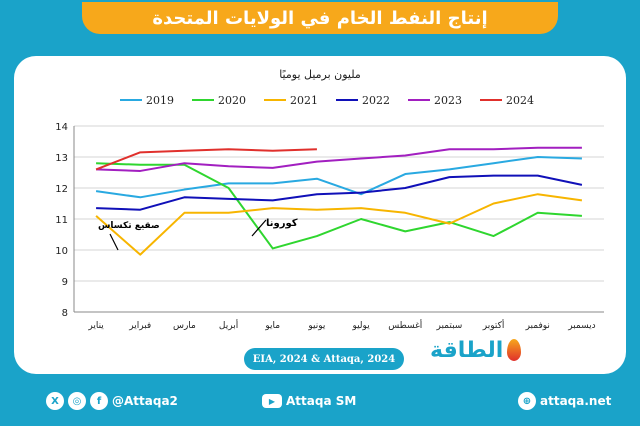 The height and width of the screenshot is (426, 640). I want to click on footer: X ◎ f @Attaqa2 ▶ Attaqa SM ⊕ attaqa.net, so click(320, 401).